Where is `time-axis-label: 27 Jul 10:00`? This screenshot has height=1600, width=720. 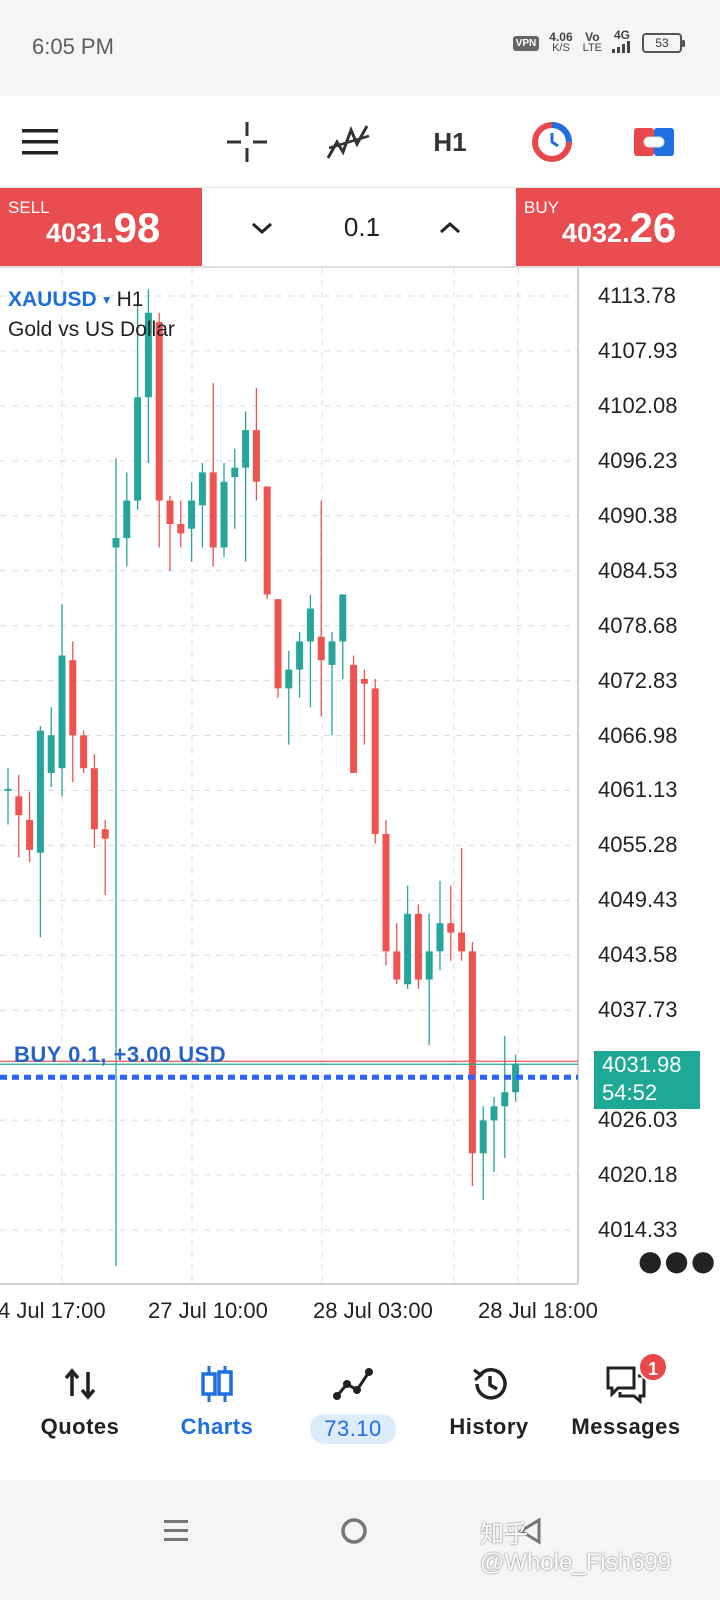 time-axis-label: 27 Jul 10:00 is located at coordinates (208, 1310).